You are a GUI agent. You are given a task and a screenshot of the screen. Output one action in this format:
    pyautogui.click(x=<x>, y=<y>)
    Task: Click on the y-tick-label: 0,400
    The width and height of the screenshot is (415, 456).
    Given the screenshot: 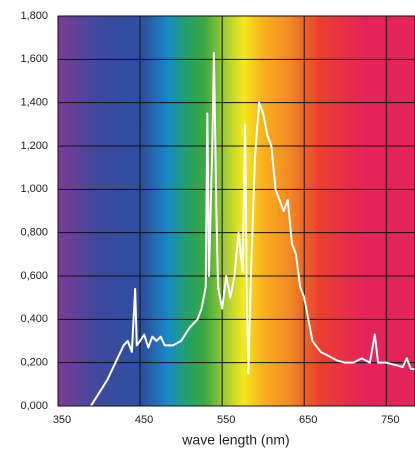 What is the action you would take?
    pyautogui.click(x=34, y=319)
    